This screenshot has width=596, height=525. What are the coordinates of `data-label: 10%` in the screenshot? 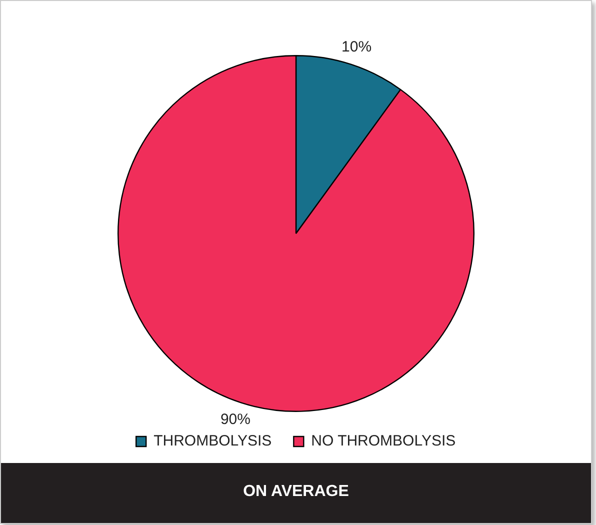 It's located at (357, 47).